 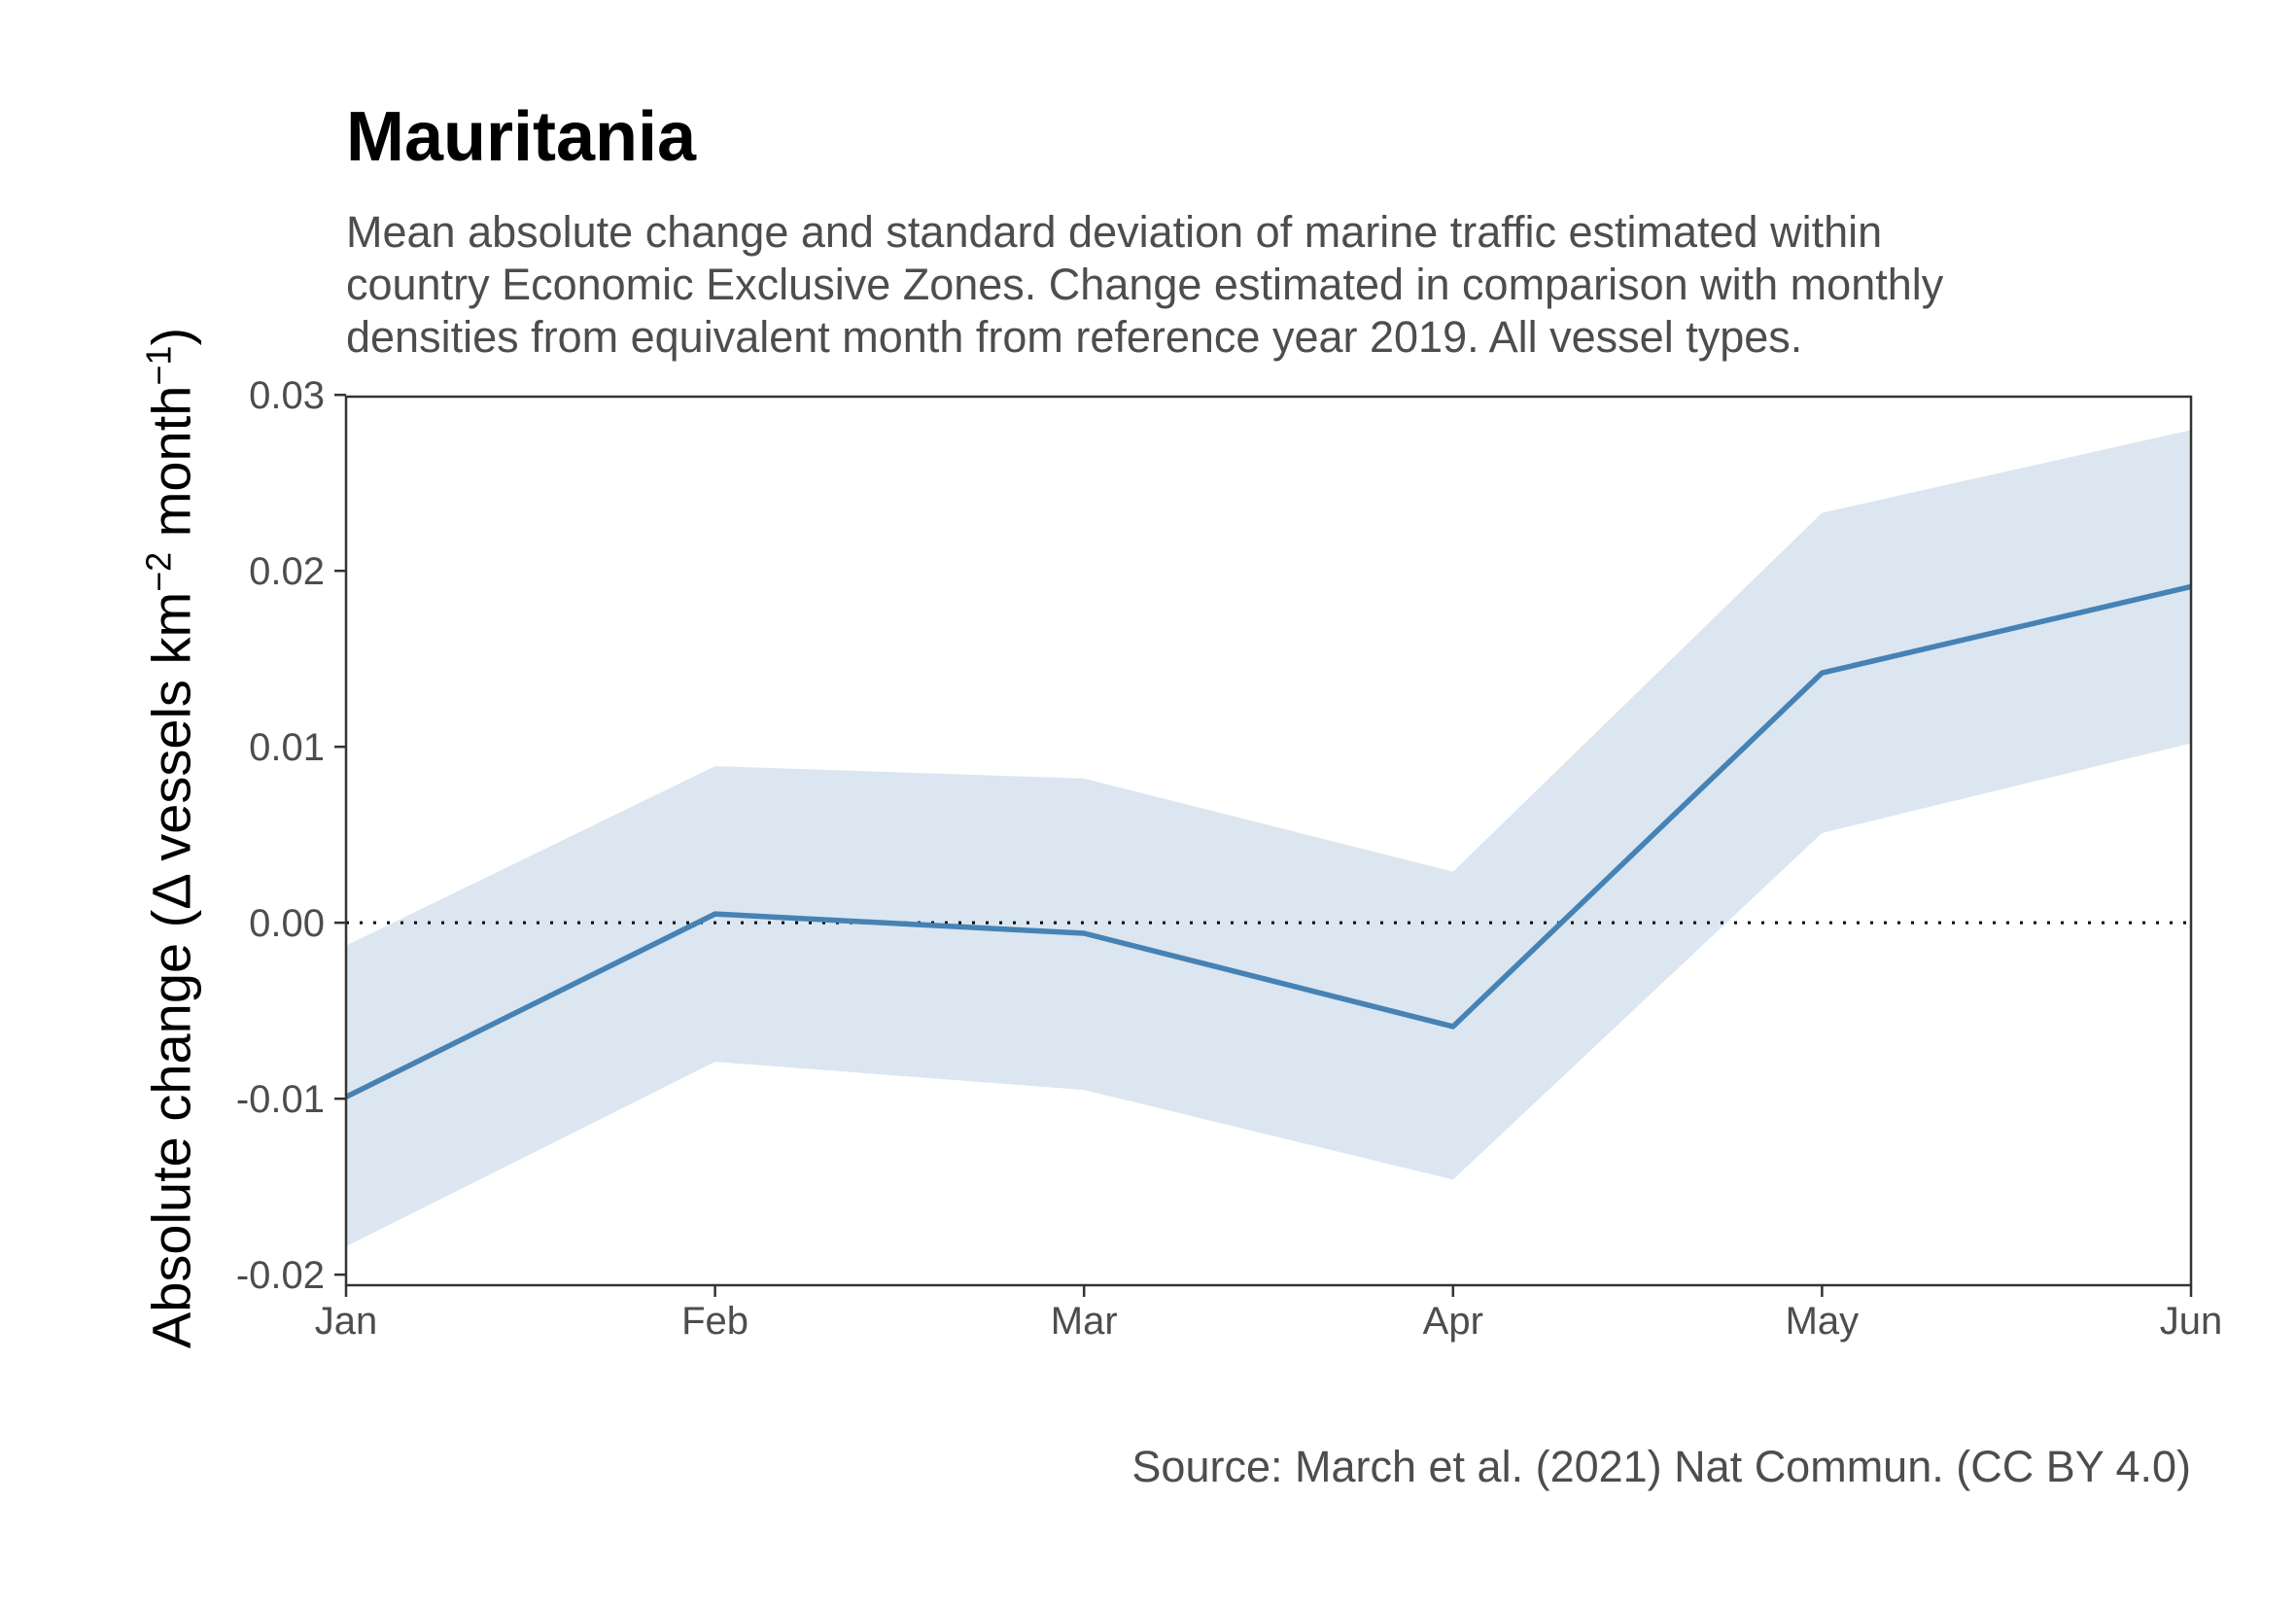 I want to click on x-tick-label-feb: Feb, so click(x=714, y=1321).